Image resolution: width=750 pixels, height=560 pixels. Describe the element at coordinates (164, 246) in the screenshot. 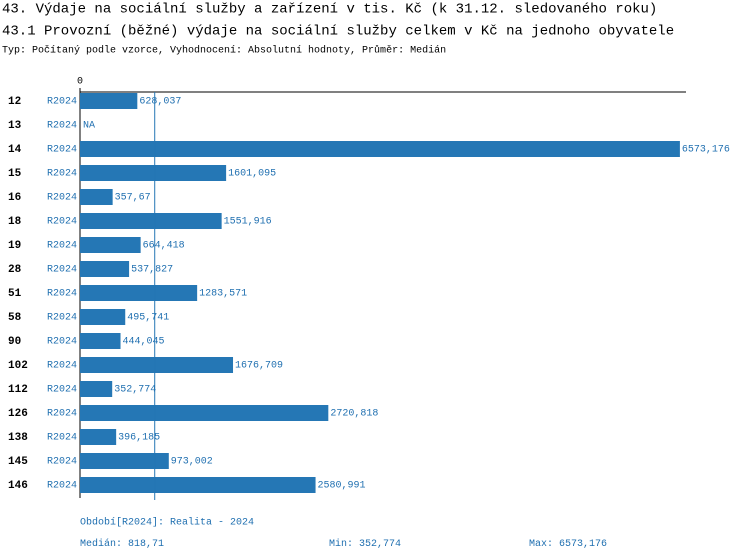

I see `data-label: 664,418` at that location.